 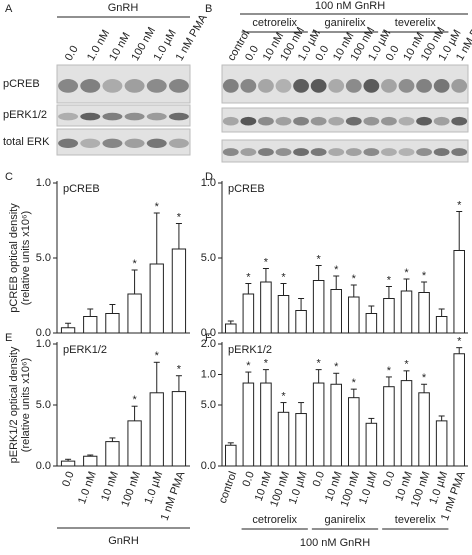 What do you see at coordinates (43, 466) in the screenshot?
I see `y-tick-label: 0.0` at bounding box center [43, 466].